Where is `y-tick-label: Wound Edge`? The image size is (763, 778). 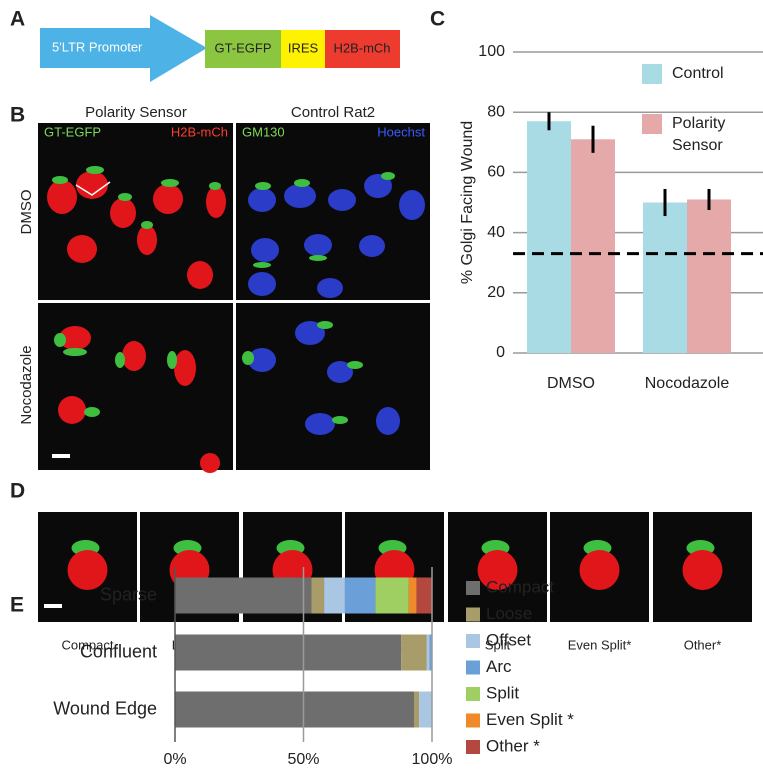
y-tick-label: Wound Edge is located at coordinates (105, 708).